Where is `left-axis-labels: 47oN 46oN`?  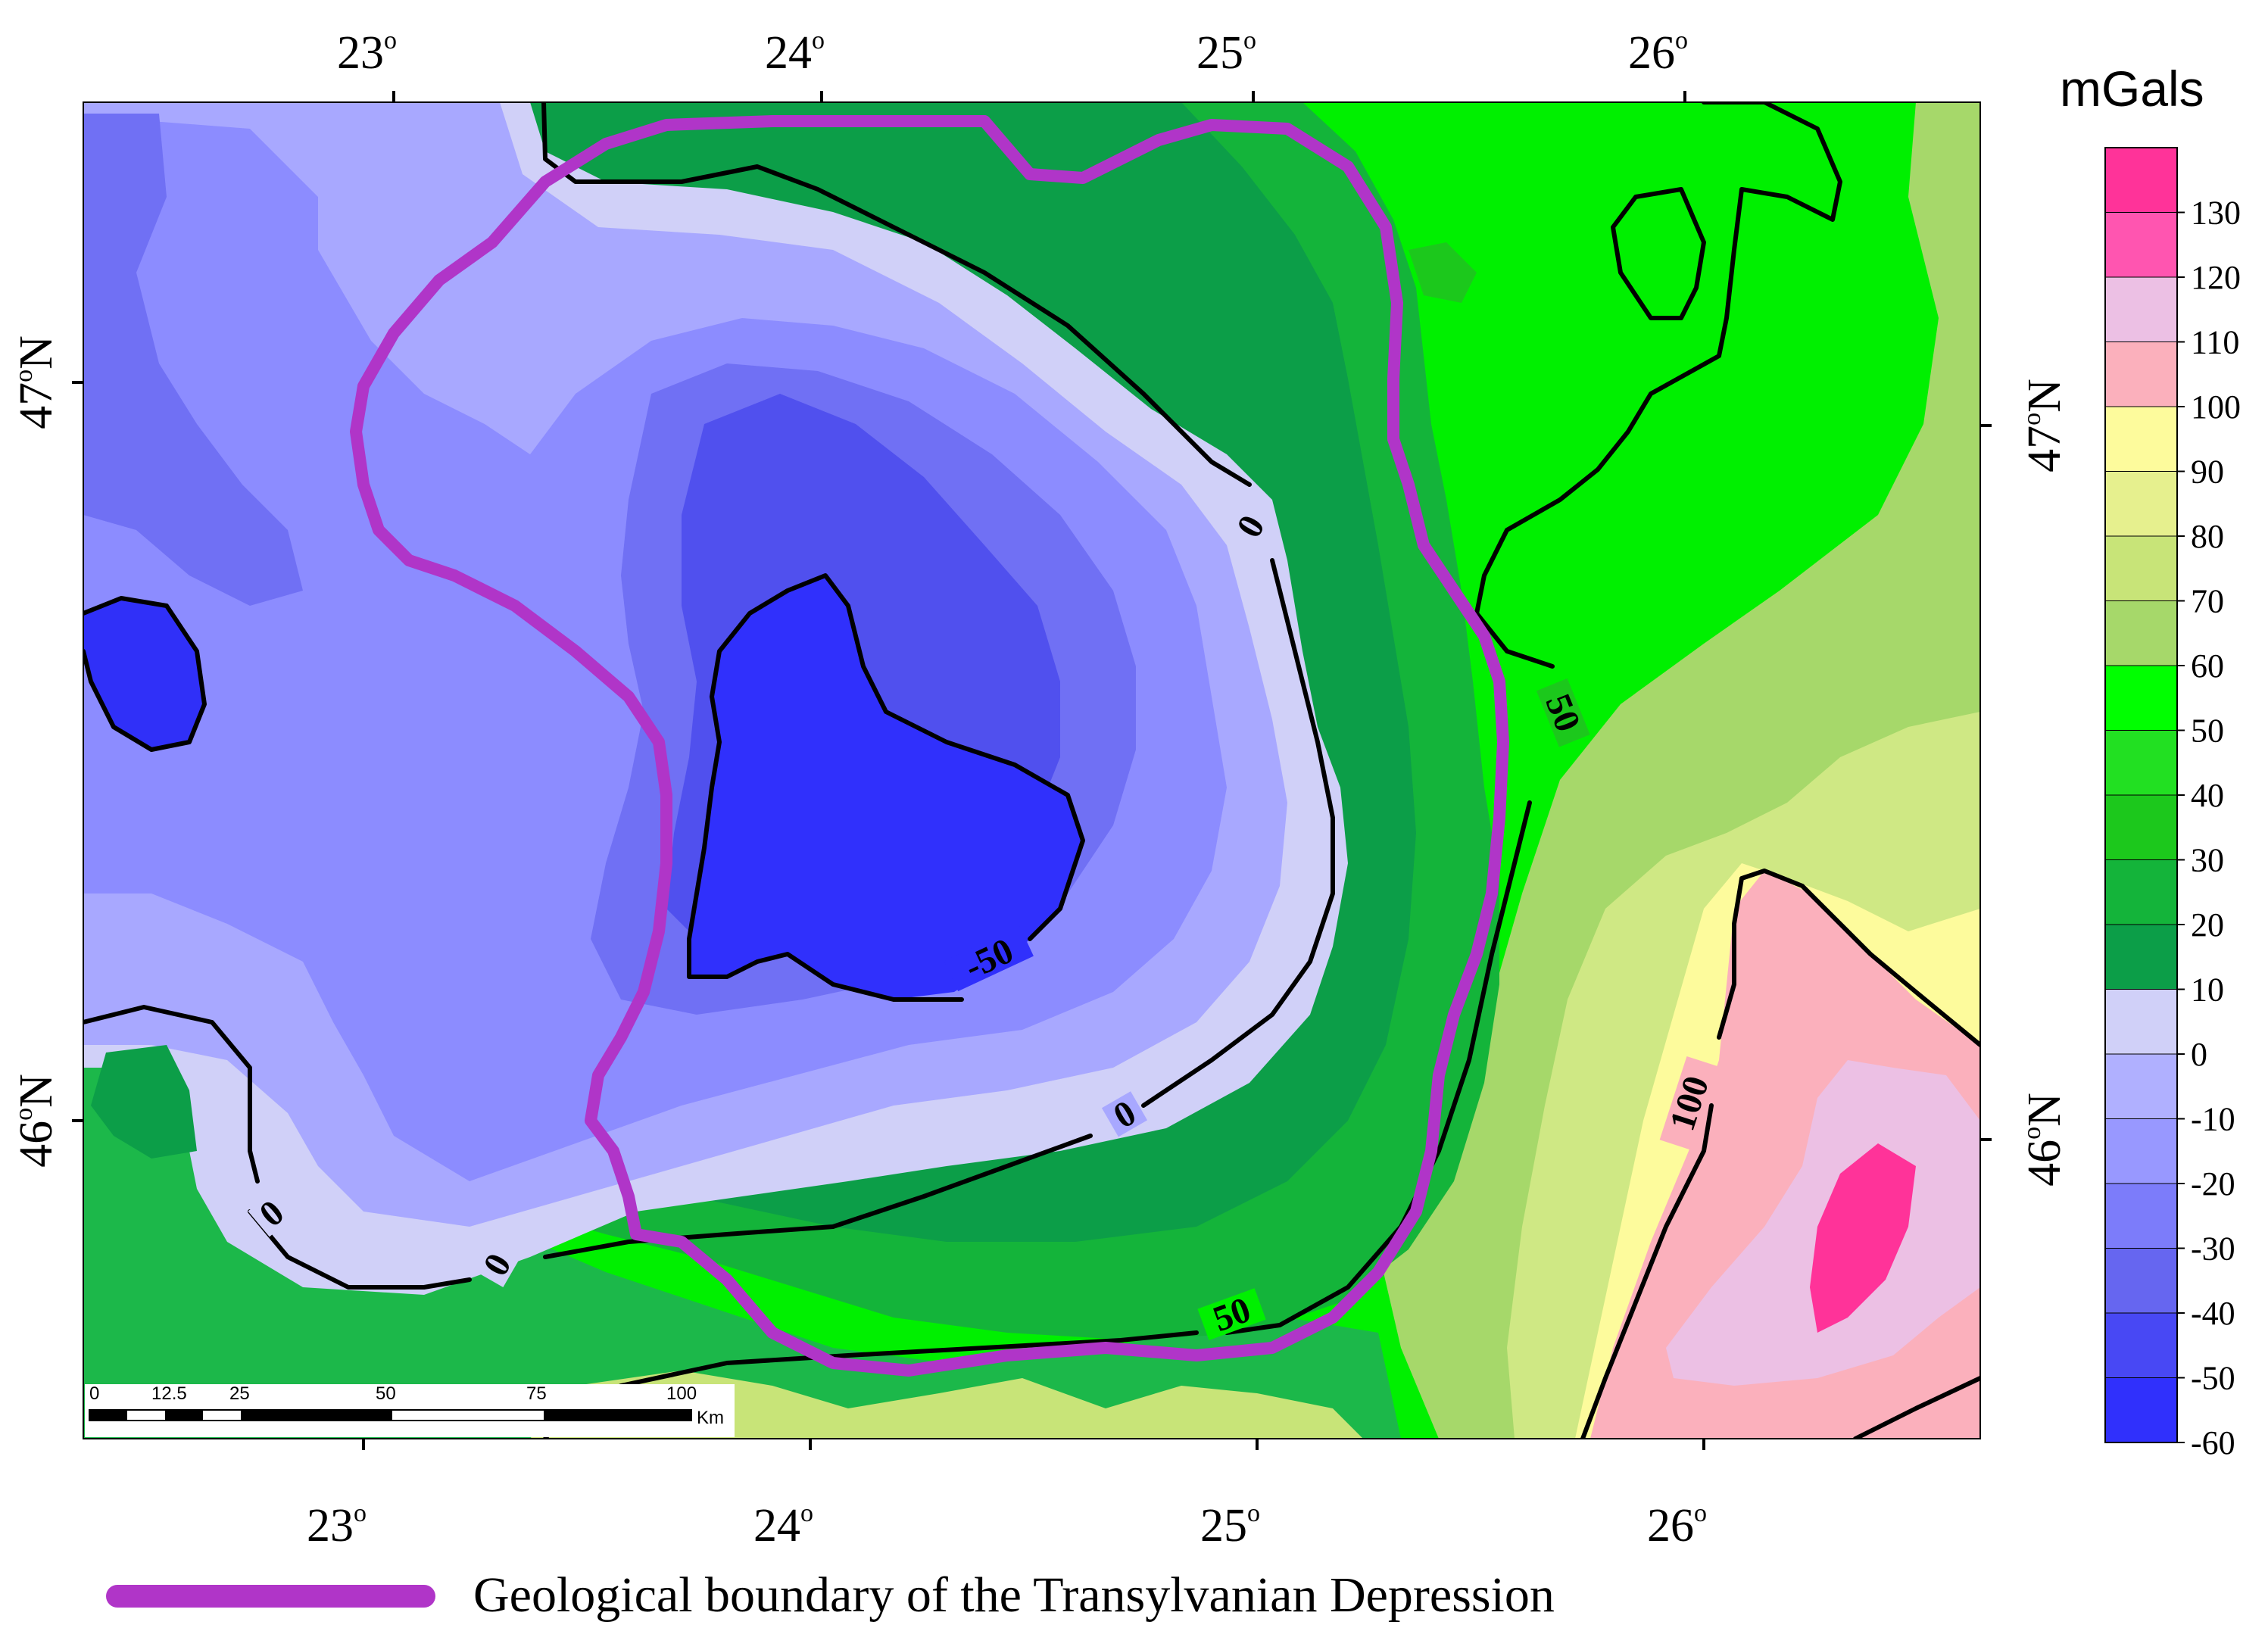 left-axis-labels: 47oN 46oN is located at coordinates (36, 751).